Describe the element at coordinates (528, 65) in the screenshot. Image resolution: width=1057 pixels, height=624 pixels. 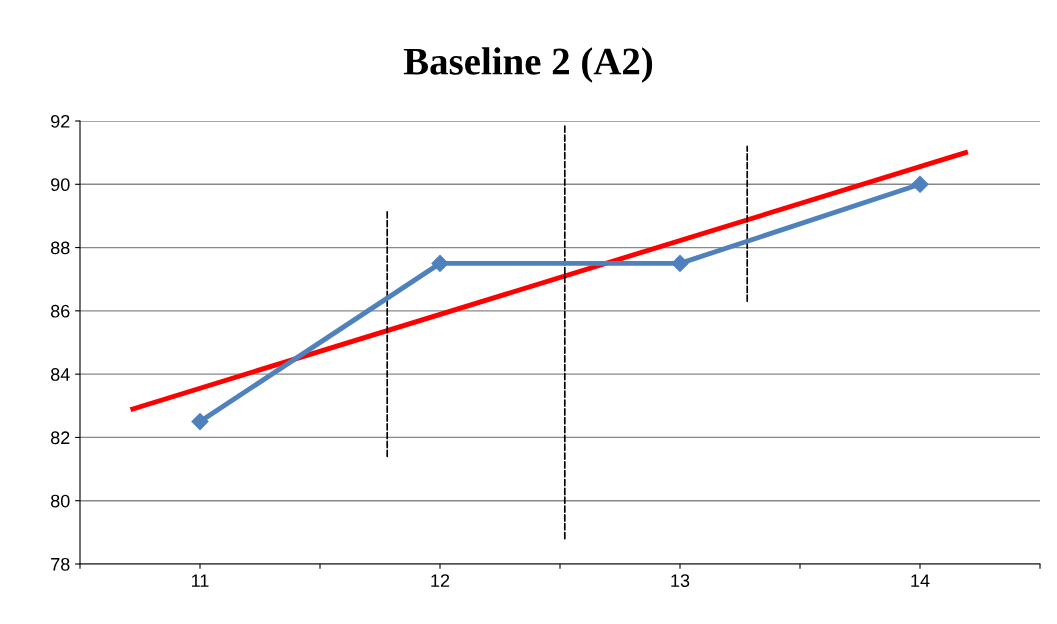
I see `chart-title: Baseline 2 (A2)` at that location.